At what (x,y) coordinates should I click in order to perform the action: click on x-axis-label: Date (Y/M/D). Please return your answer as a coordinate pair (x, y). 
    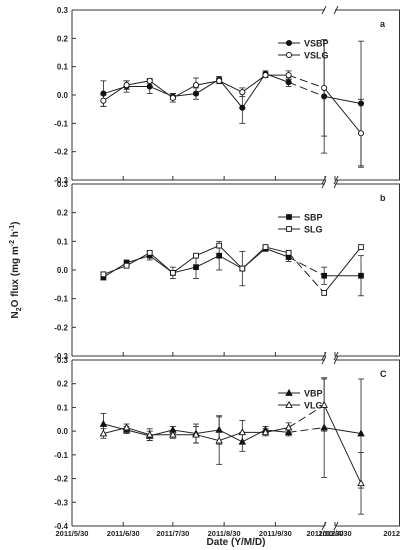
    Looking at the image, I should click on (236, 542).